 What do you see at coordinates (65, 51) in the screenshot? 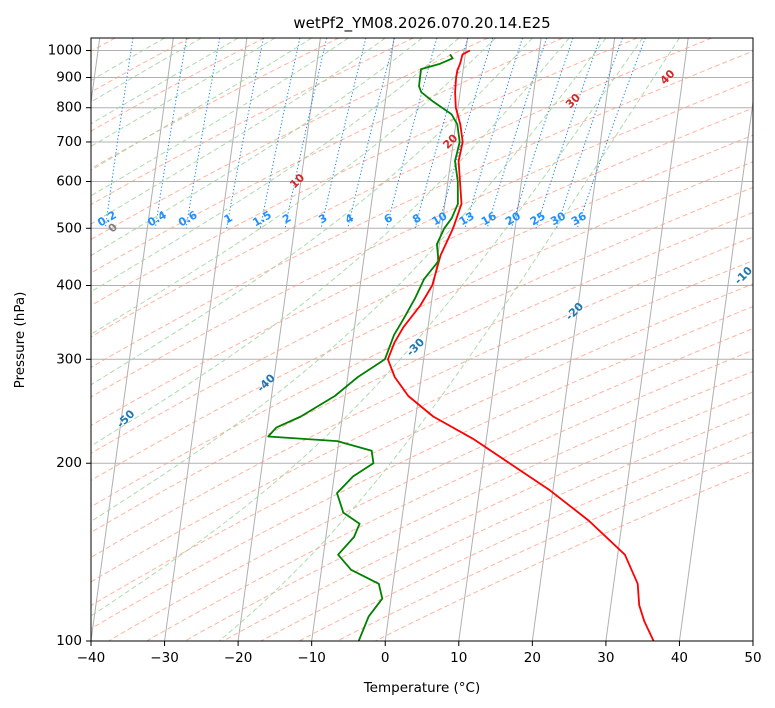
I see `y-tick-label: 1000` at bounding box center [65, 51].